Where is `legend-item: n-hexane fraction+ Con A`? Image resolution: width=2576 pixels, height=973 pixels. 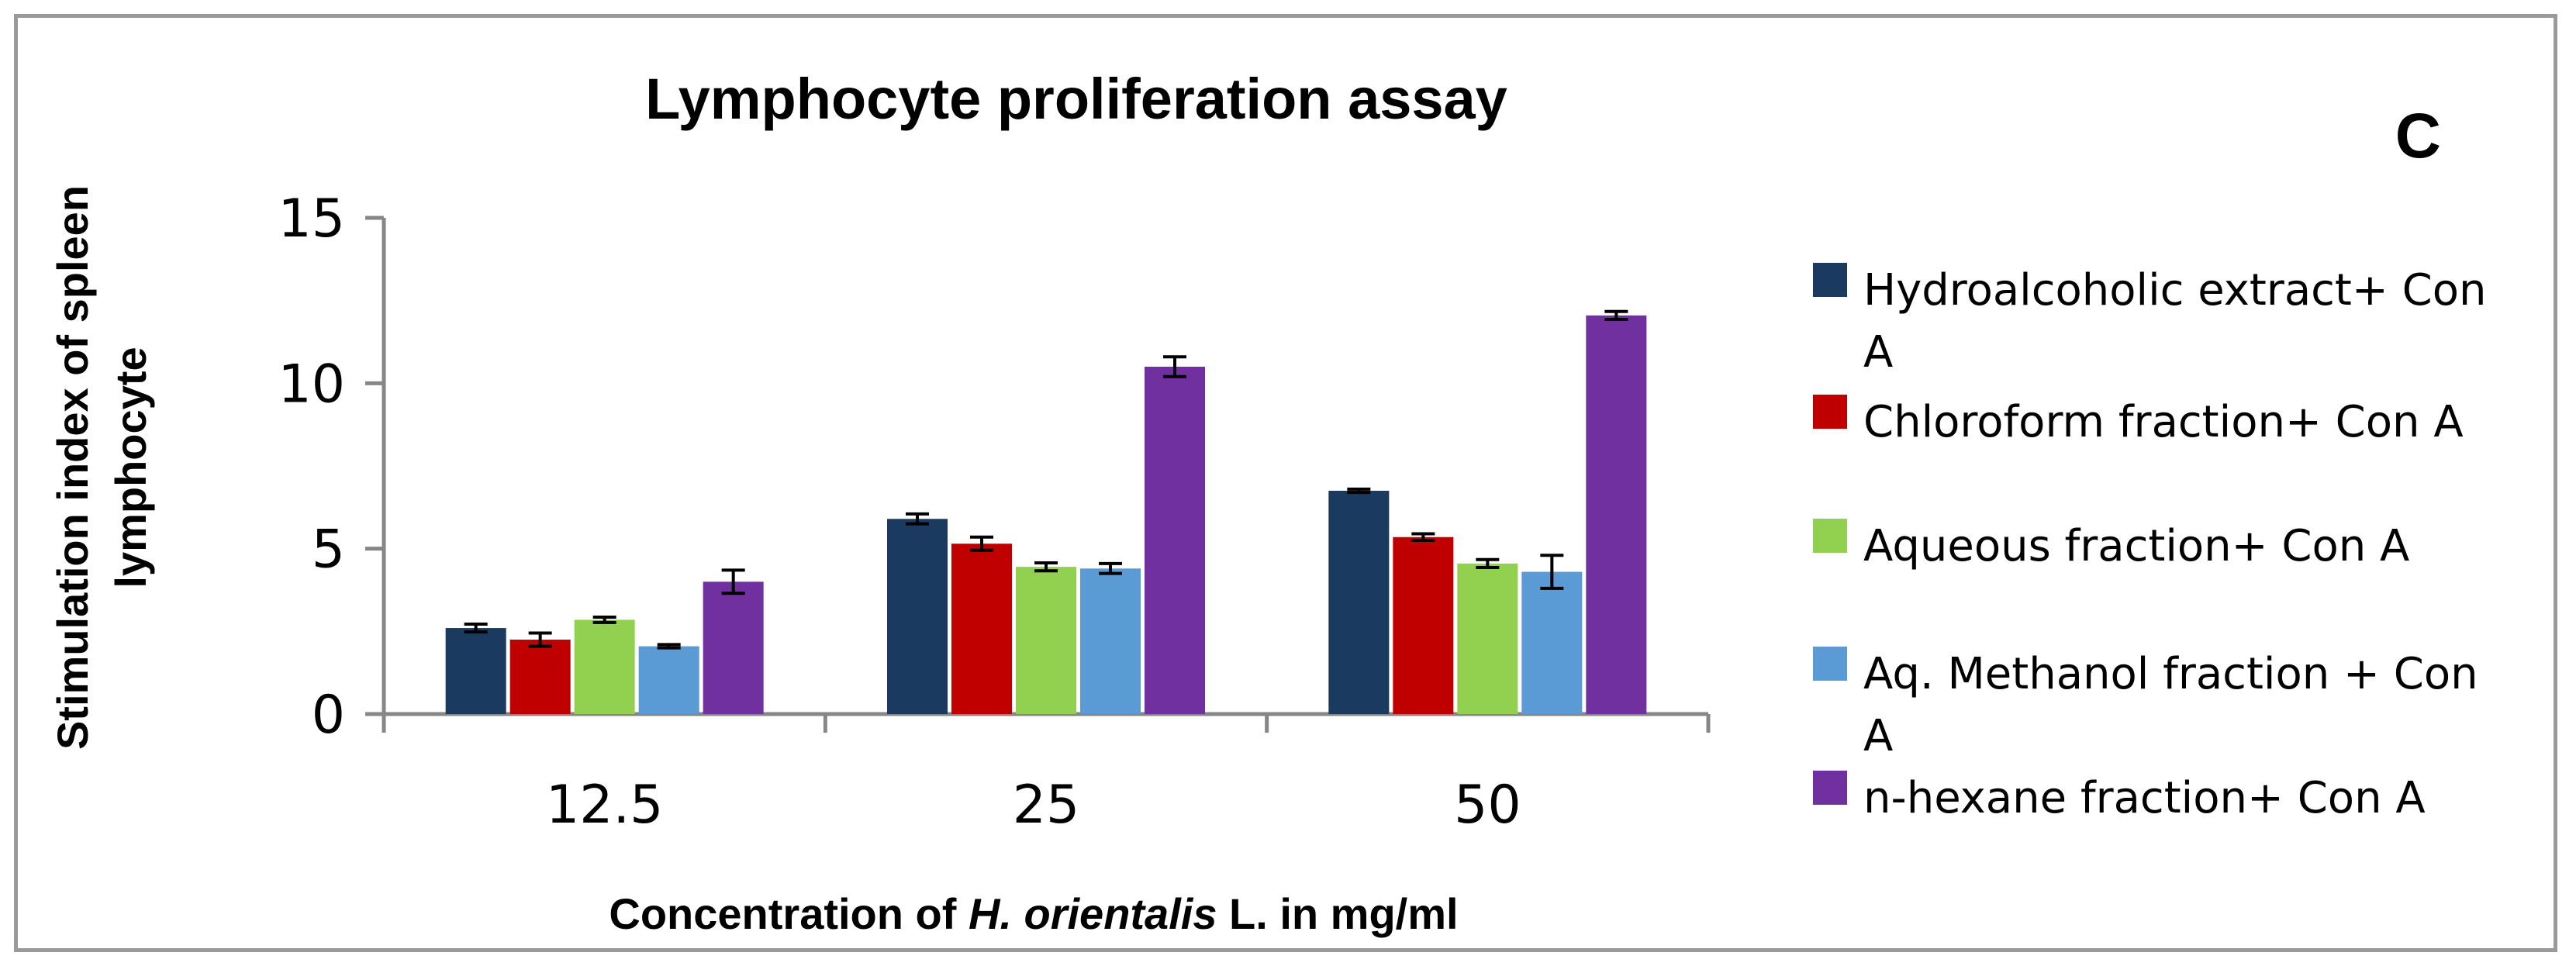 legend-item: n-hexane fraction+ Con A is located at coordinates (2119, 797).